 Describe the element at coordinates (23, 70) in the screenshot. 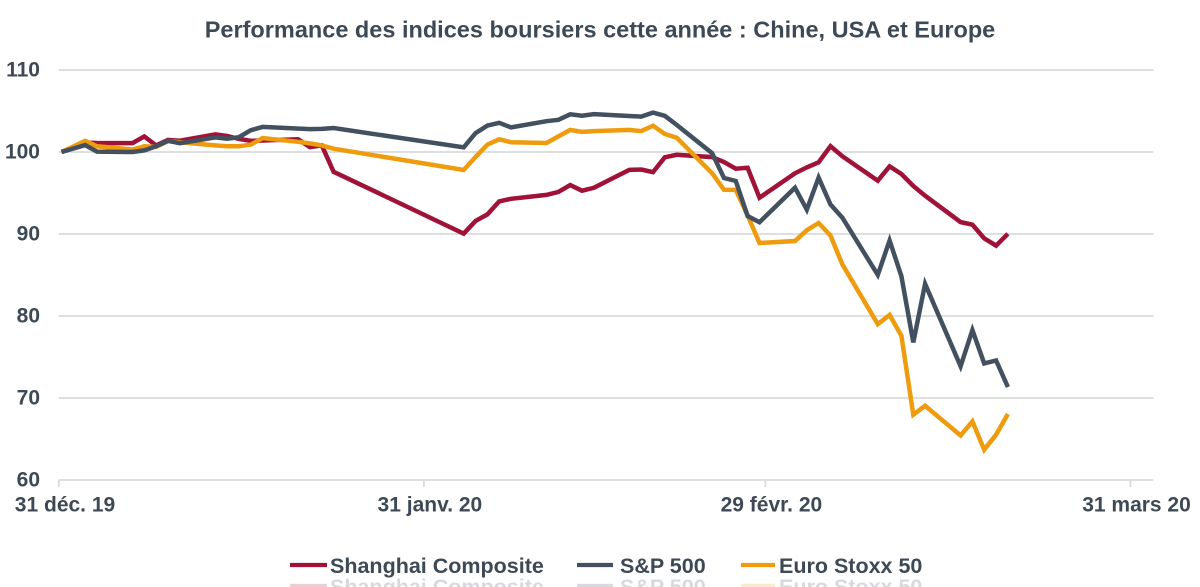

I see `svg-text: 110` at that location.